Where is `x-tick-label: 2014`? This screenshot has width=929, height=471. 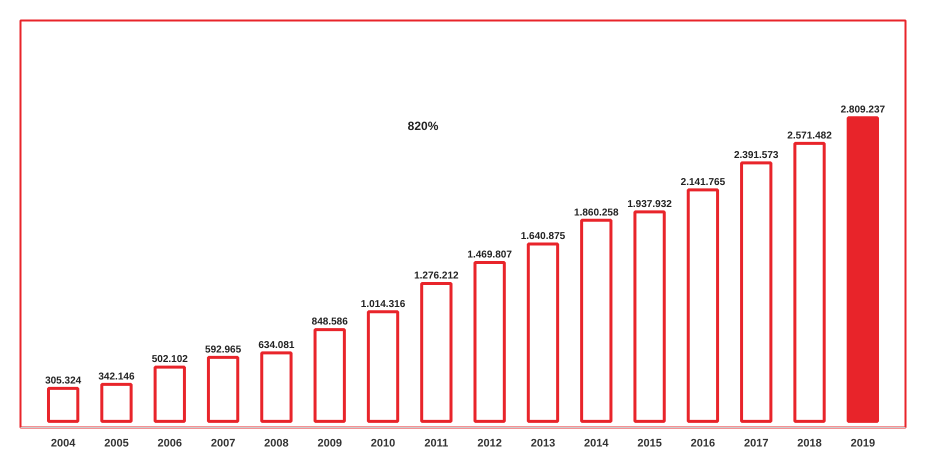
x-tick-label: 2014 is located at coordinates (597, 444).